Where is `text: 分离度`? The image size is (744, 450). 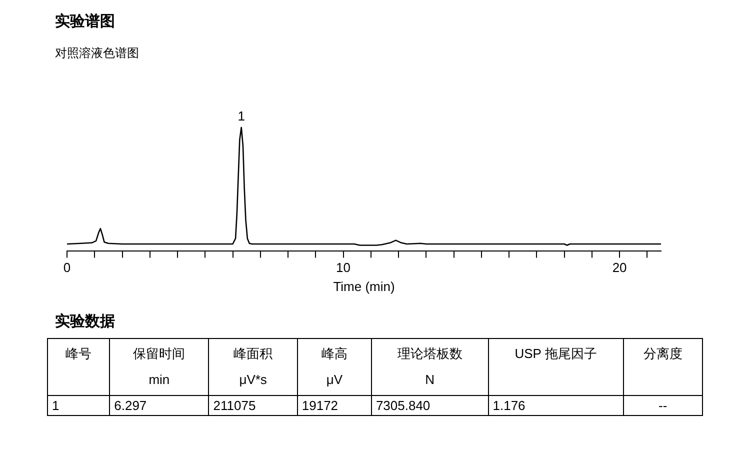 text: 分离度 is located at coordinates (662, 367).